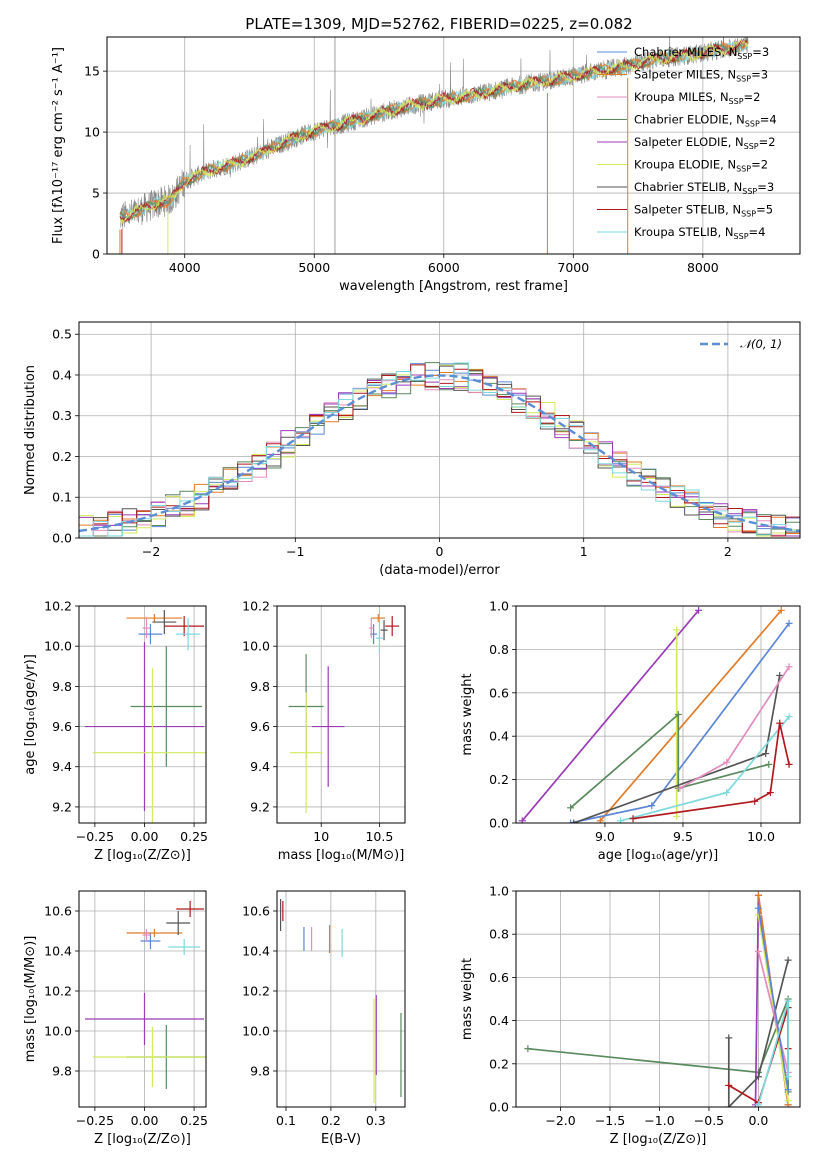 This screenshot has width=819, height=1170. Describe the element at coordinates (684, 232) in the screenshot. I see `legend-label: Kroupa STELIB, N` at that location.